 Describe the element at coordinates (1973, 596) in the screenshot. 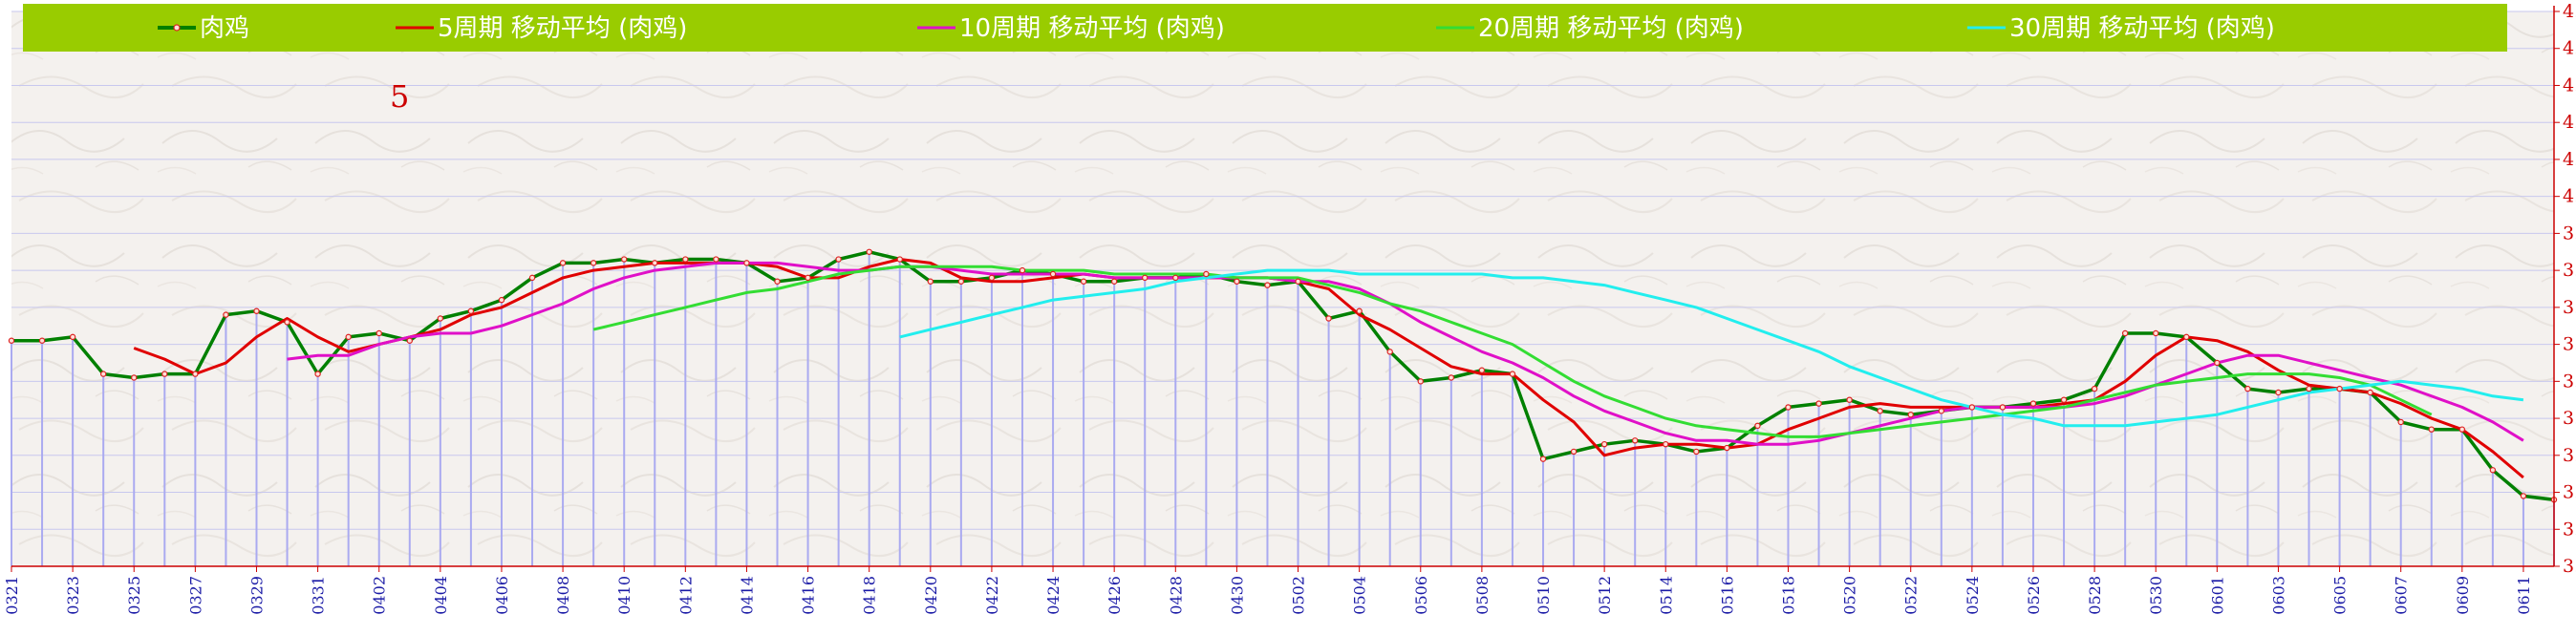

I see `x-tick-label: 0524` at that location.